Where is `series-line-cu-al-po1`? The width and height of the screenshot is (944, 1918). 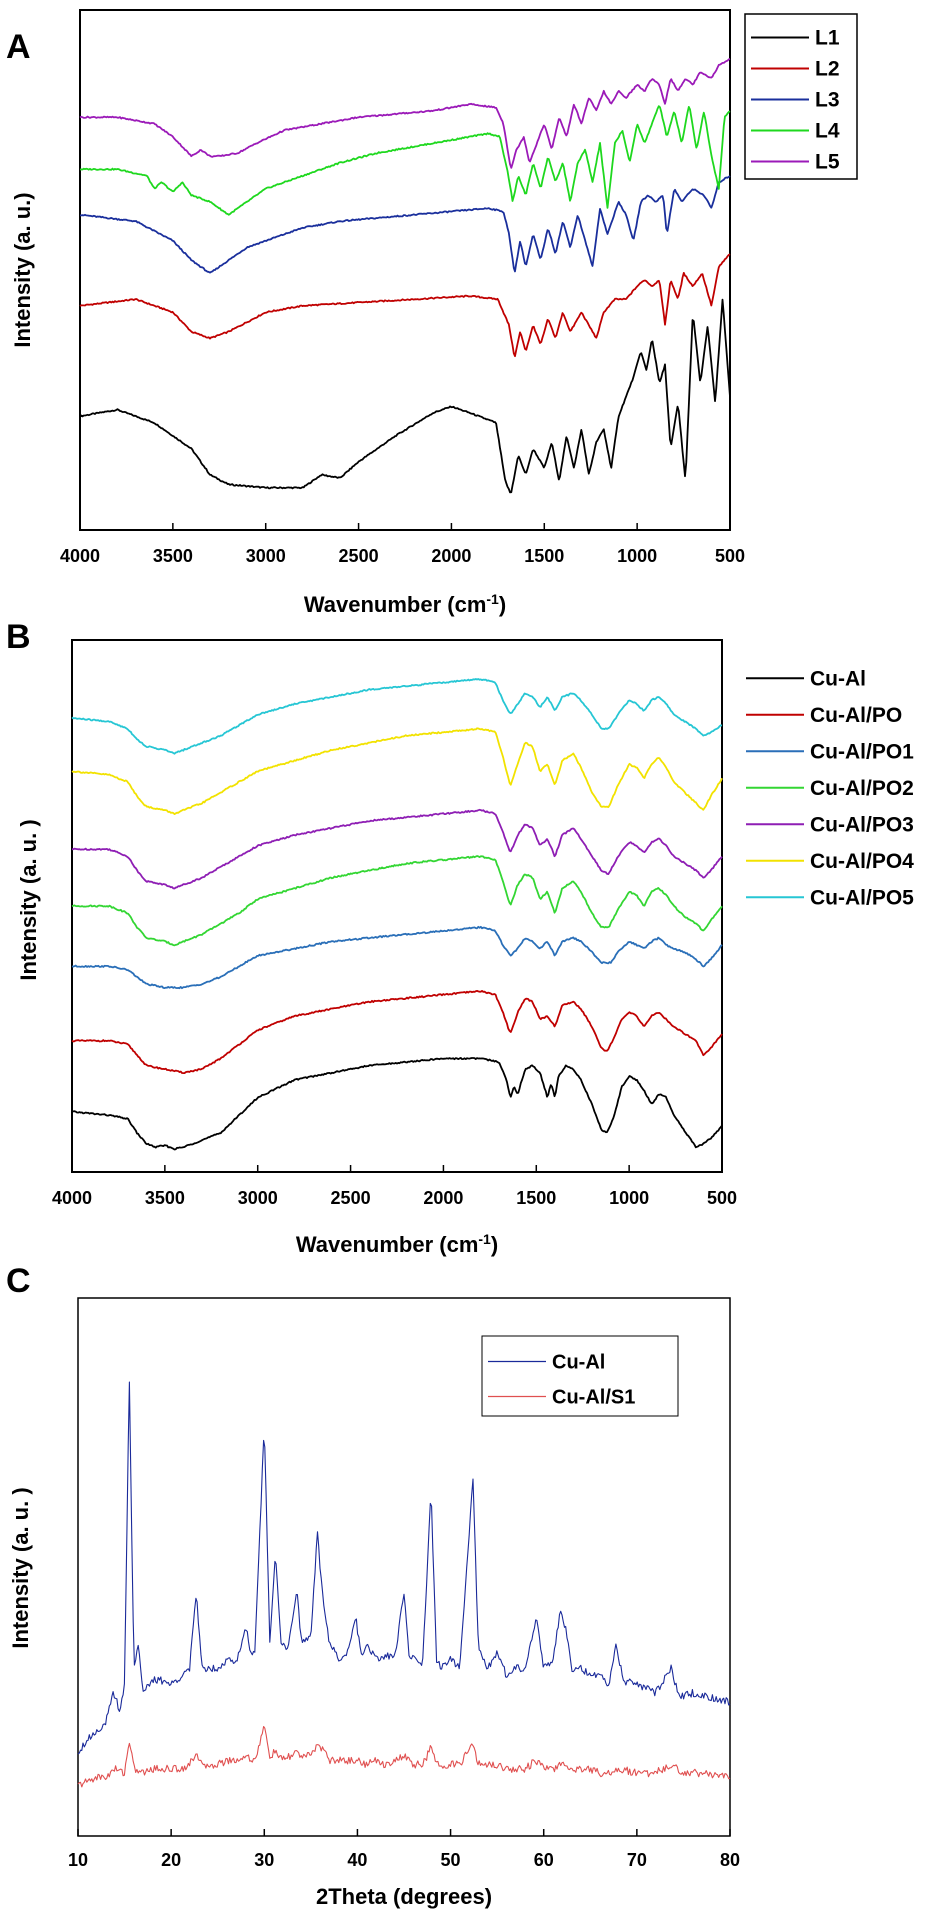
series-line-cu-al-po1 is located at coordinates (397, 957).